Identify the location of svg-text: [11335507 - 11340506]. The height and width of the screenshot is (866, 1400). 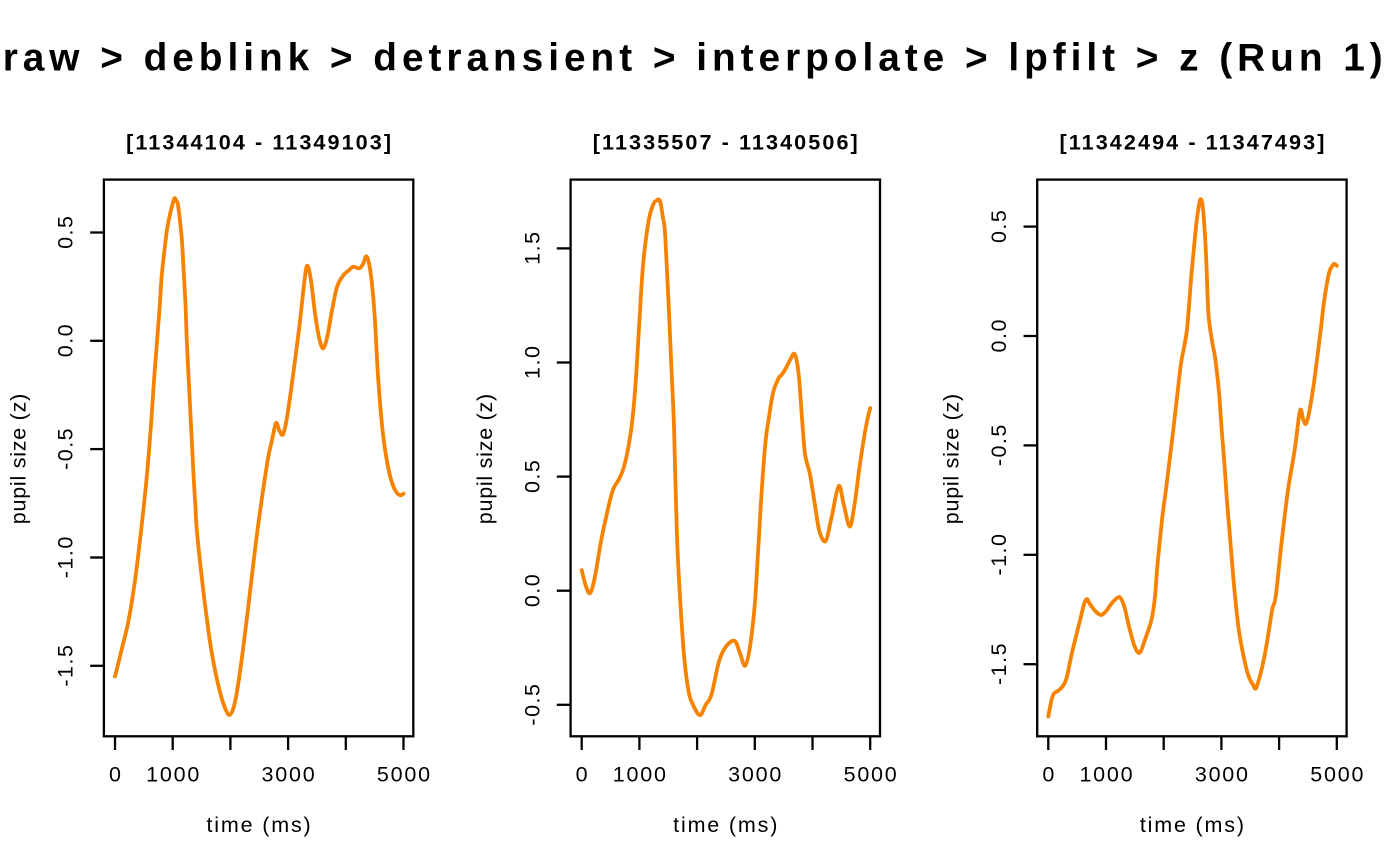
(726, 142).